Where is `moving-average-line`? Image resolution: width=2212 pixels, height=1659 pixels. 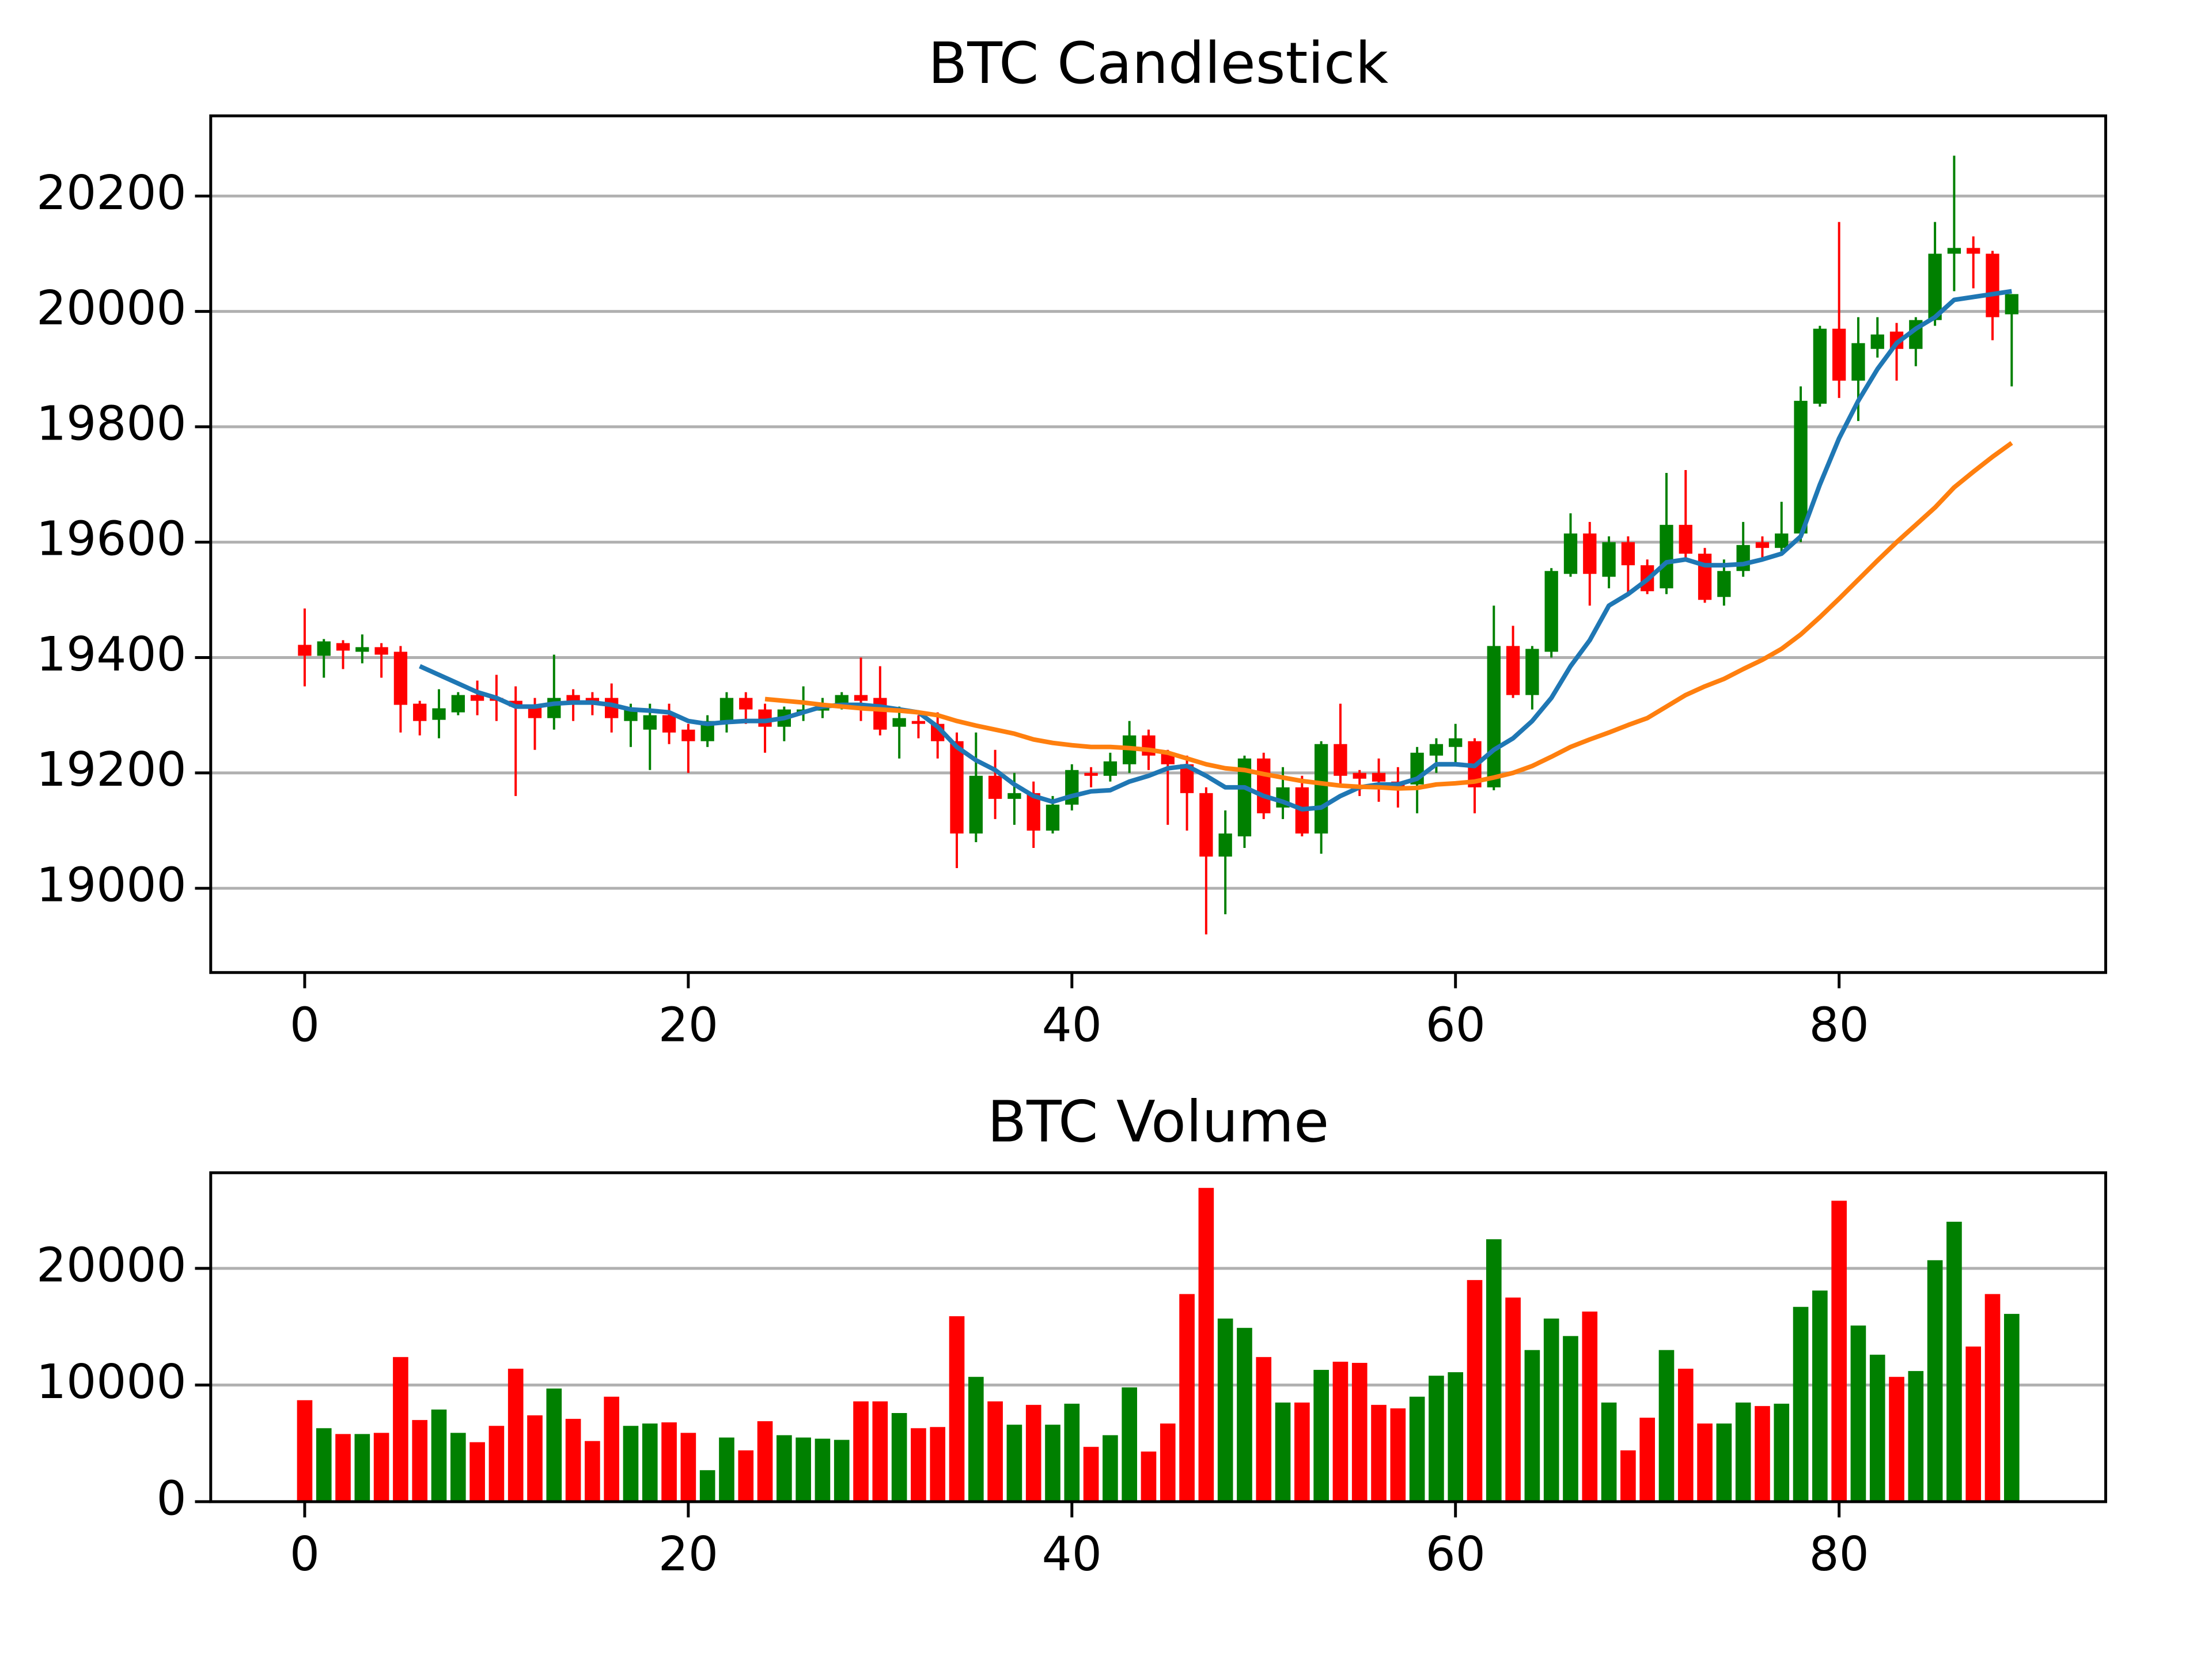
moving-average-line is located at coordinates (1388, 616).